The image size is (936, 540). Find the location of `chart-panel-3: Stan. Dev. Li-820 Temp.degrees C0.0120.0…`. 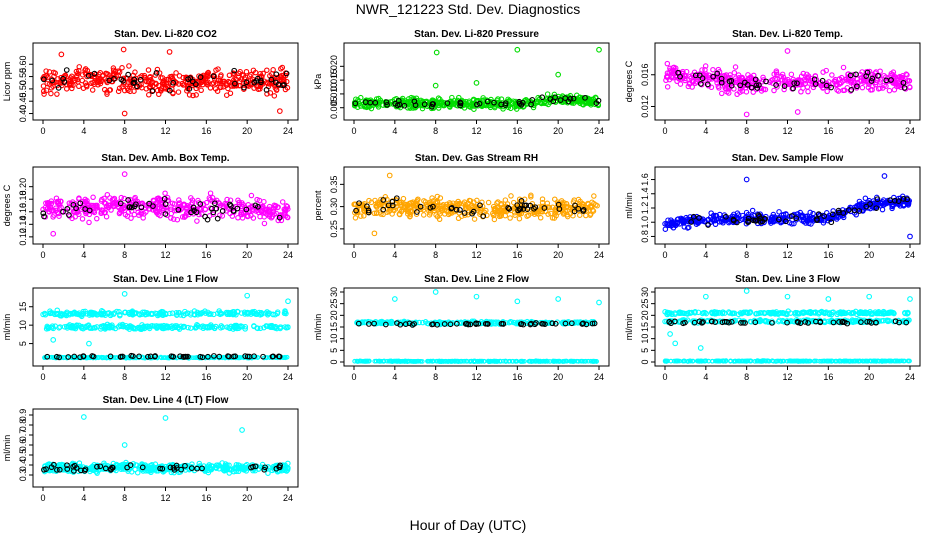

chart-panel-3: Stan. Dev. Li-820 Temp.degrees C0.0120.0… is located at coordinates (772, 82).